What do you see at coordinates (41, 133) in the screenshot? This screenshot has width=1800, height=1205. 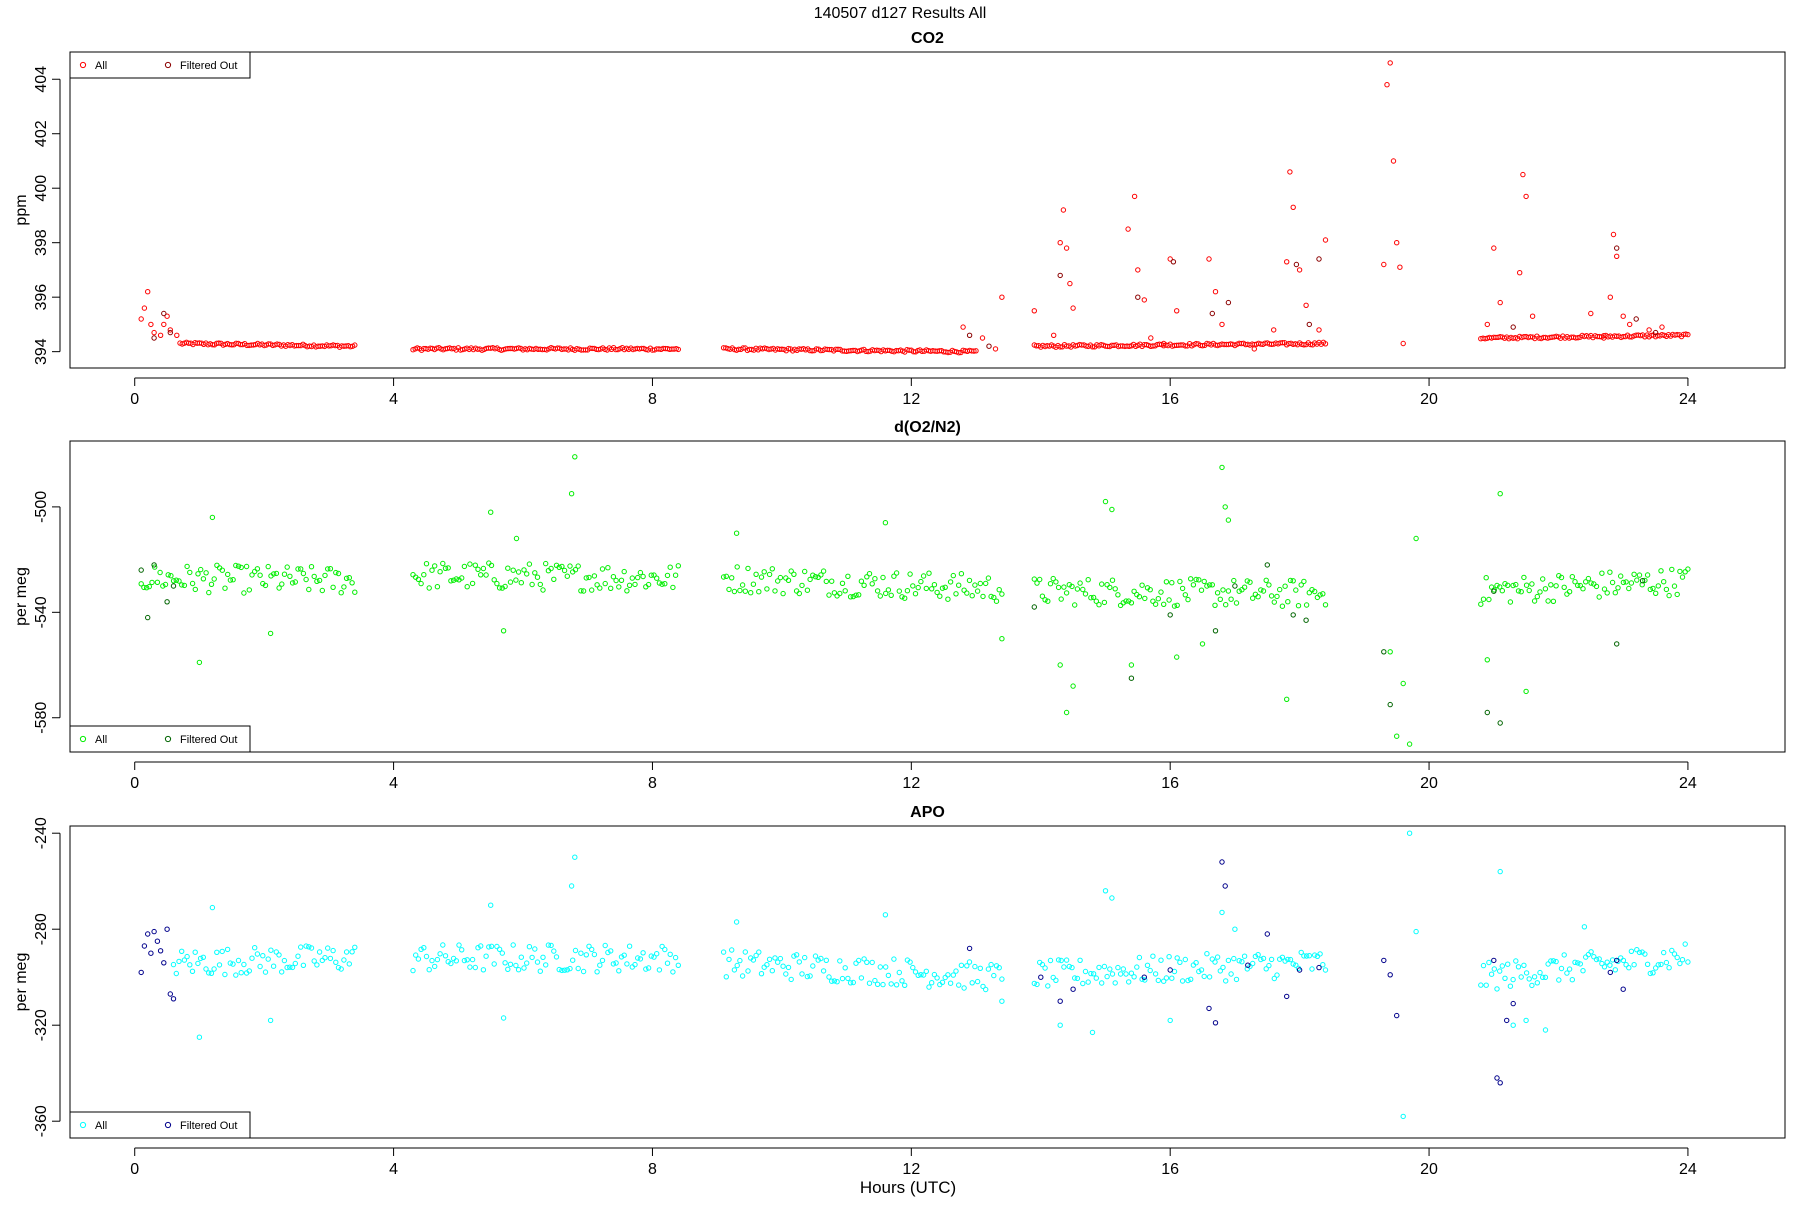 I see `y-tick-label-co2: 402` at bounding box center [41, 133].